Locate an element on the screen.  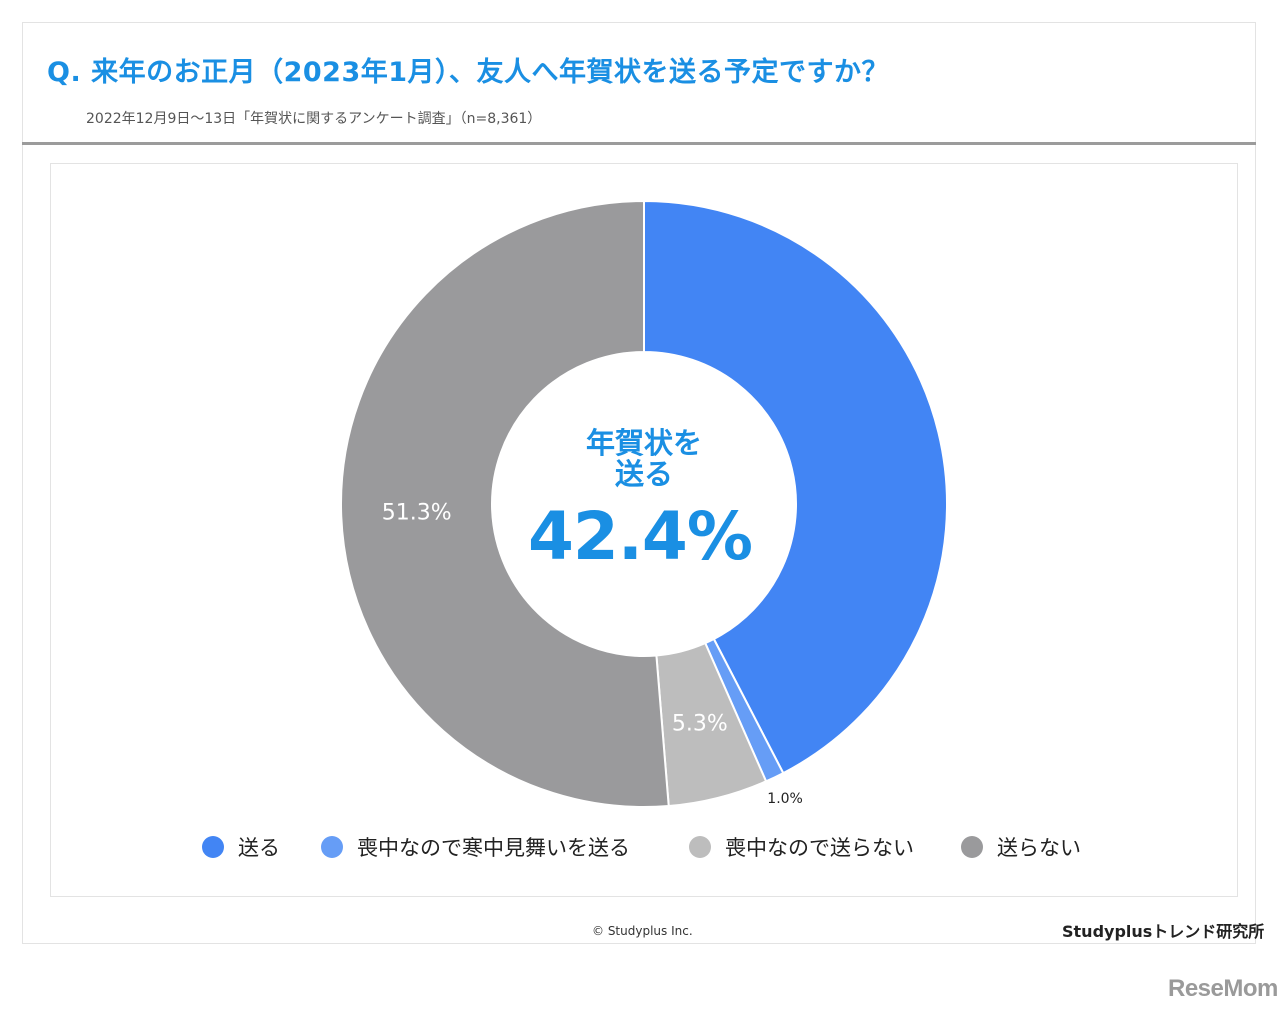
watermark-logo: ReseMom is located at coordinates (1223, 988).